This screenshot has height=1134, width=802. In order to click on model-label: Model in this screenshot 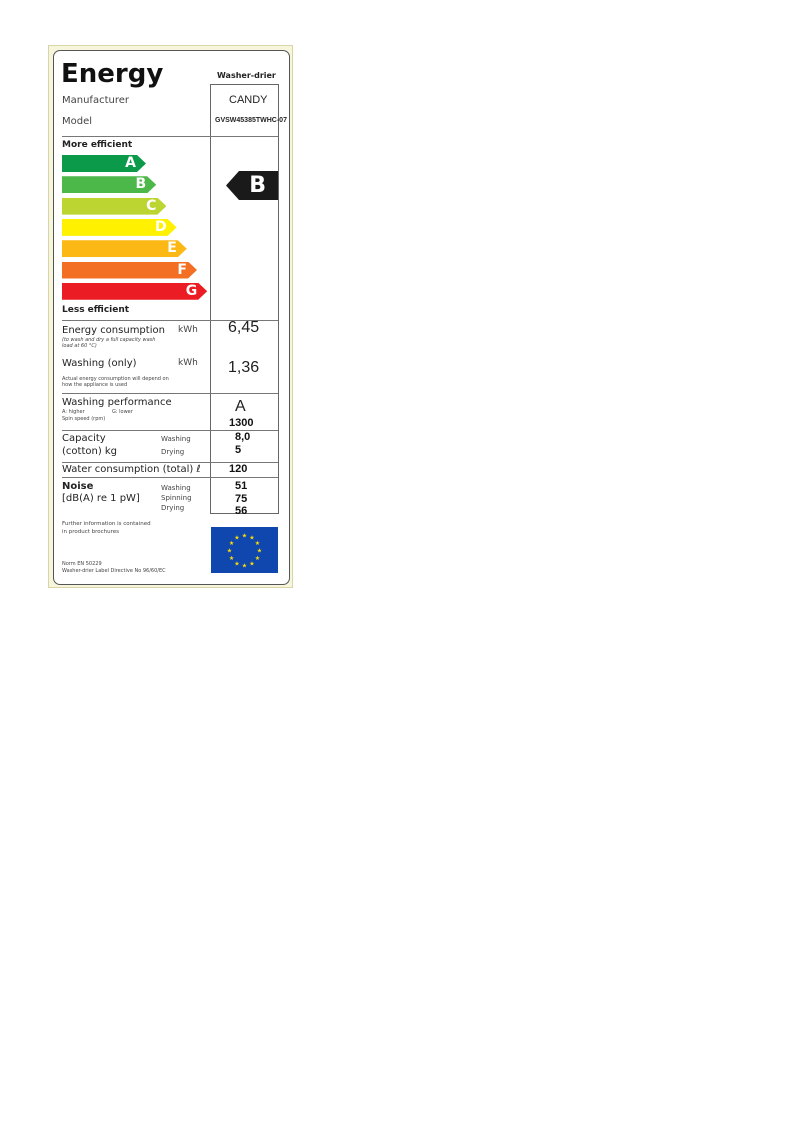, I will do `click(77, 121)`.